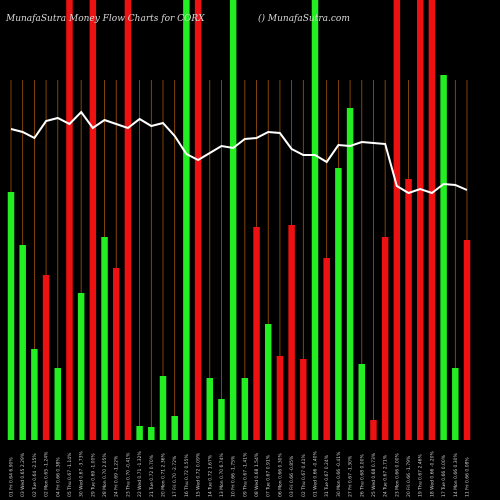  Describe the element at coordinates (210, 475) in the screenshot. I see `x-axis-label: 14 Tue 0.72 1.67%` at that location.